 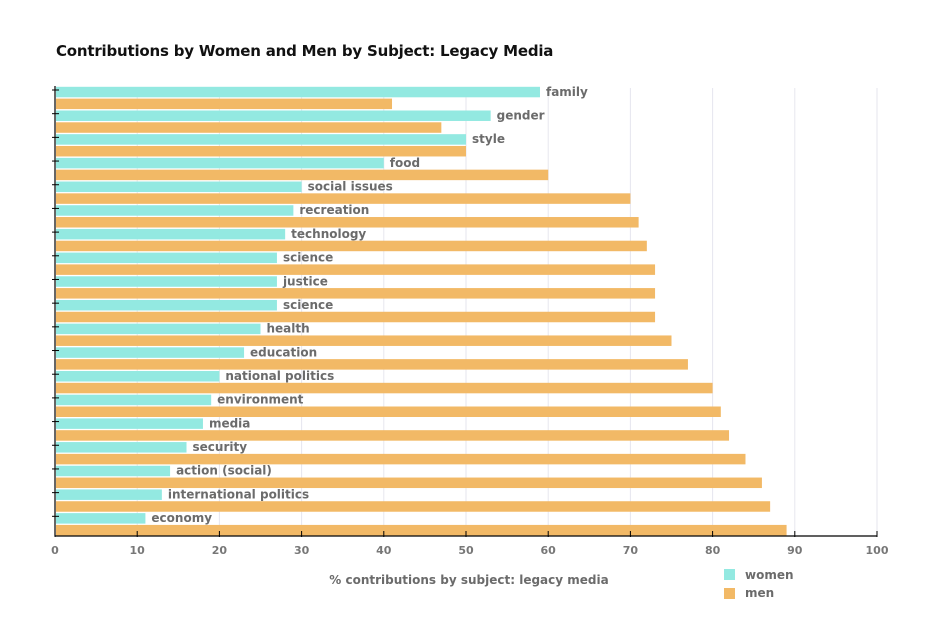 I want to click on category-label: environment, so click(x=260, y=400).